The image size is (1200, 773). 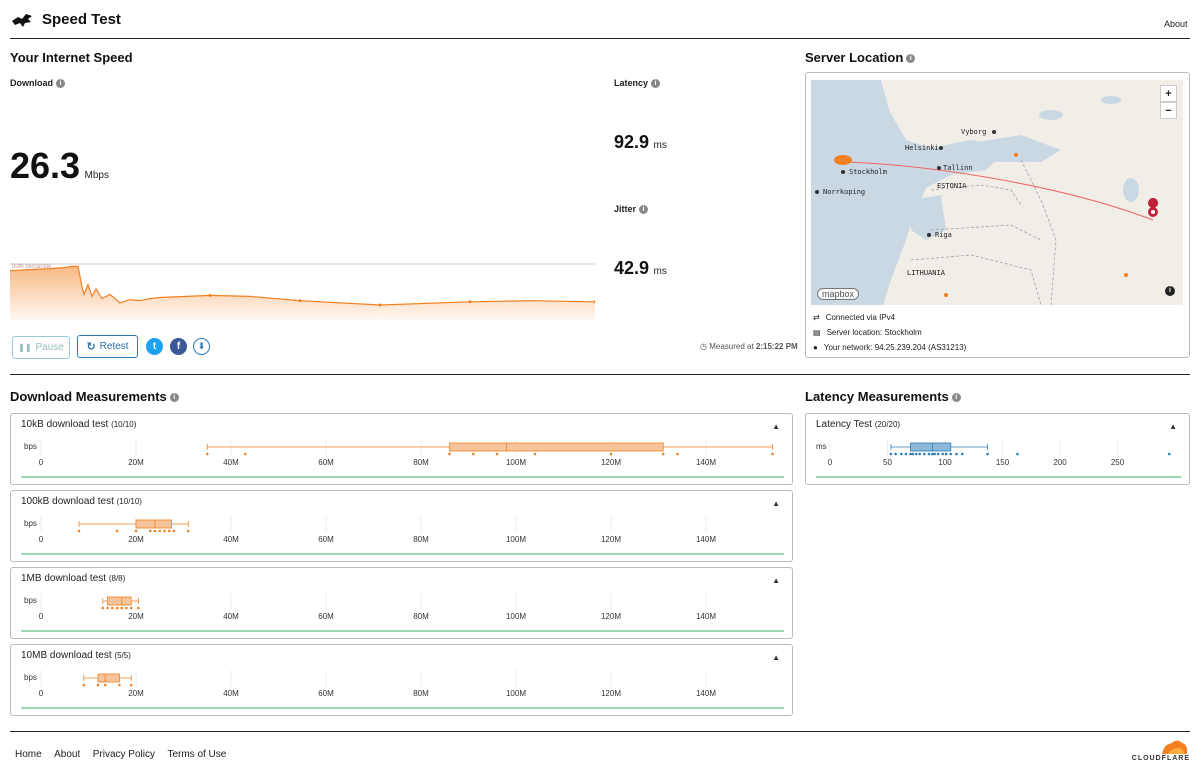 What do you see at coordinates (107, 346) in the screenshot?
I see `retest-button: ↻ Retest` at bounding box center [107, 346].